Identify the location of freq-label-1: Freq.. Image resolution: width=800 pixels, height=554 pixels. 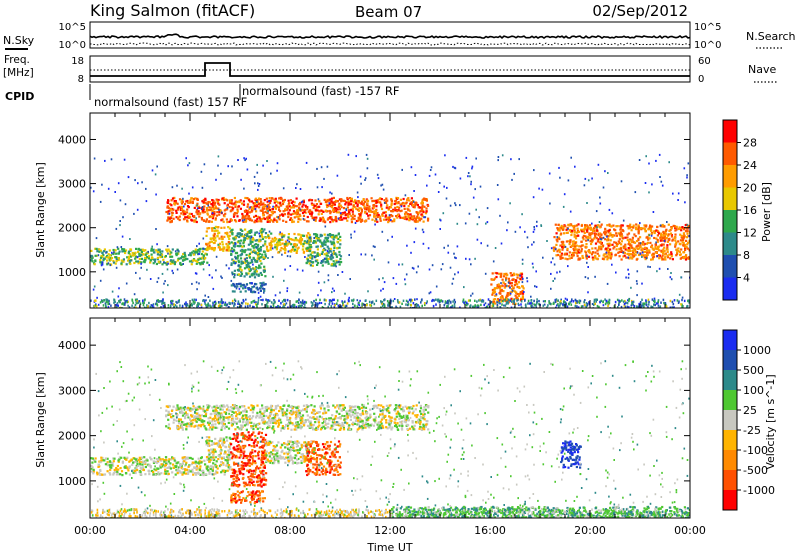
(17, 60).